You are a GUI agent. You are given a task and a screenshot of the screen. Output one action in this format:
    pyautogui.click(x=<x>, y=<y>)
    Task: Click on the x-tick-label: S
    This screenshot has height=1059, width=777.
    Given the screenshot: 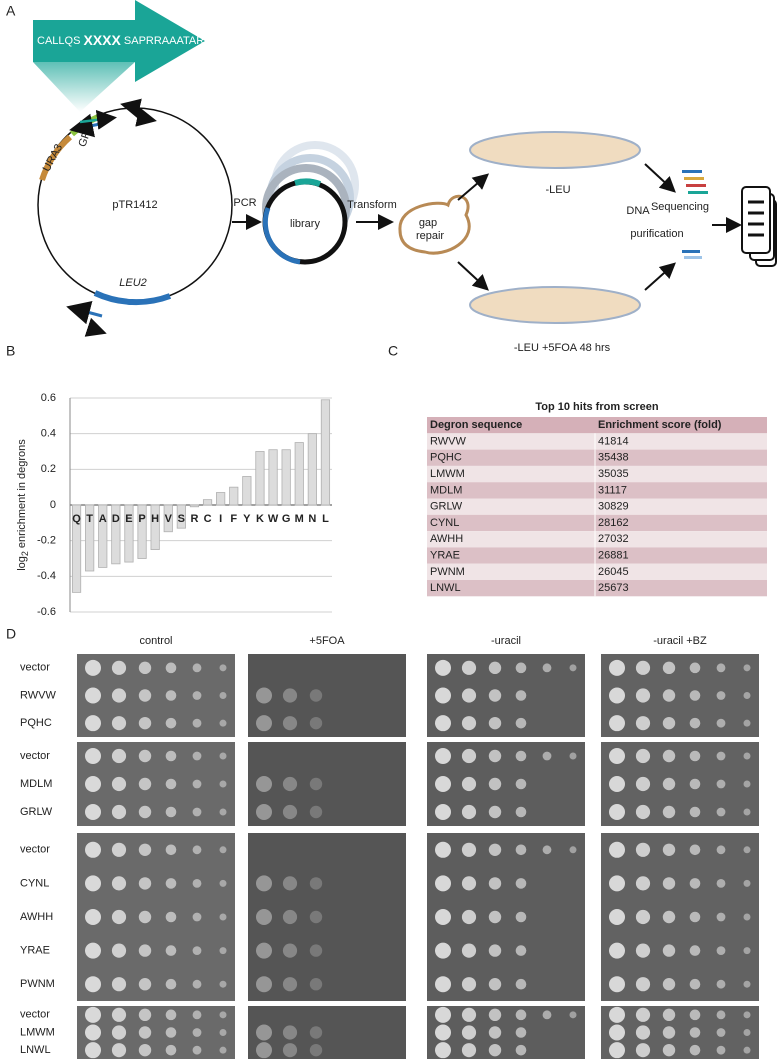 What is the action you would take?
    pyautogui.click(x=181, y=519)
    